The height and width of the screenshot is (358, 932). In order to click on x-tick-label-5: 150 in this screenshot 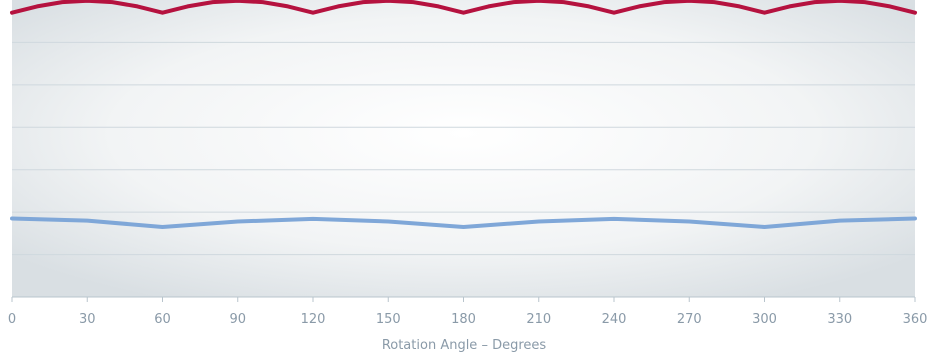, I will do `click(388, 319)`.